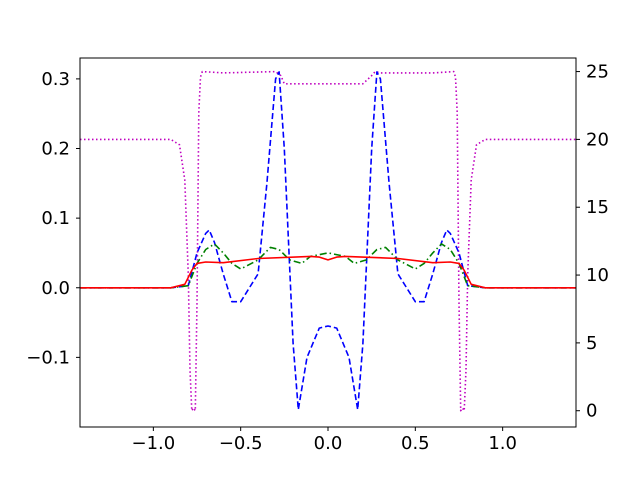 This screenshot has height=480, width=640. What do you see at coordinates (55, 288) in the screenshot?
I see `y-left-tick-label: 0.0` at bounding box center [55, 288].